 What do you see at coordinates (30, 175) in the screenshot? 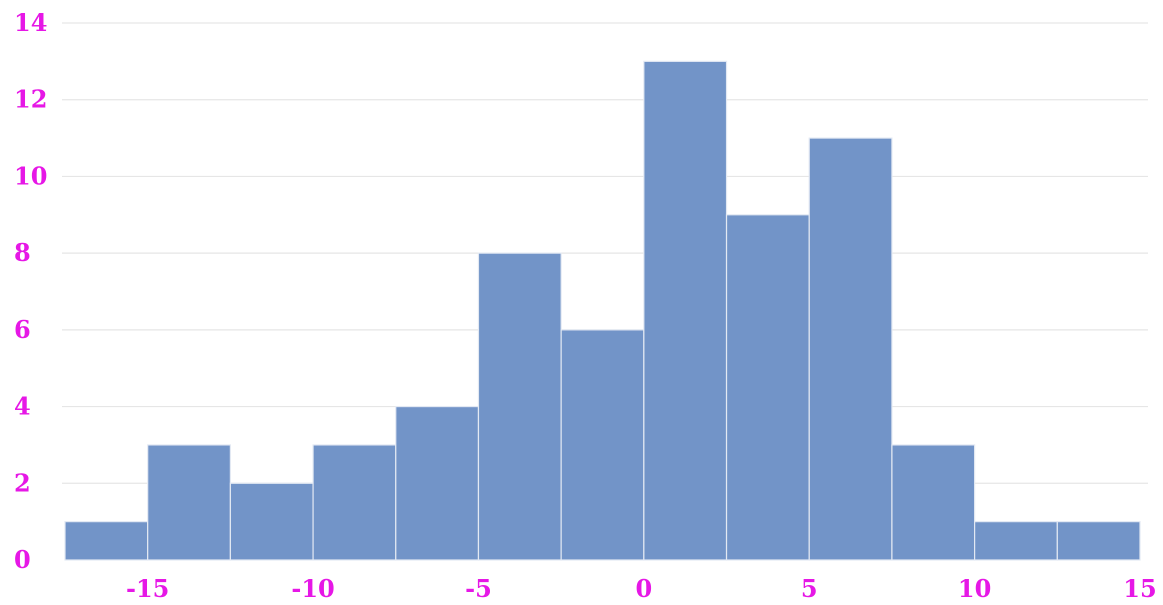
I see `y-tick-label: 10` at bounding box center [30, 175].